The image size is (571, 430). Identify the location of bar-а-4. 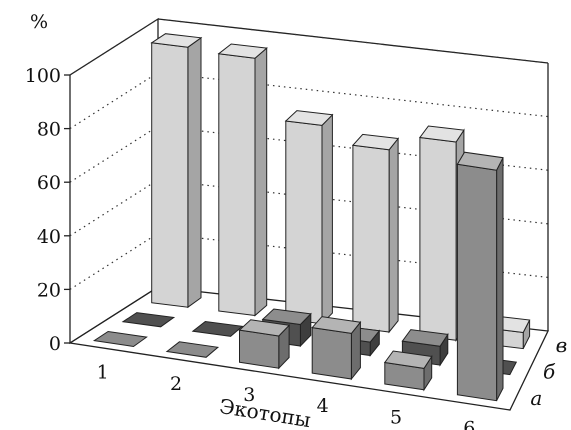
(336, 348).